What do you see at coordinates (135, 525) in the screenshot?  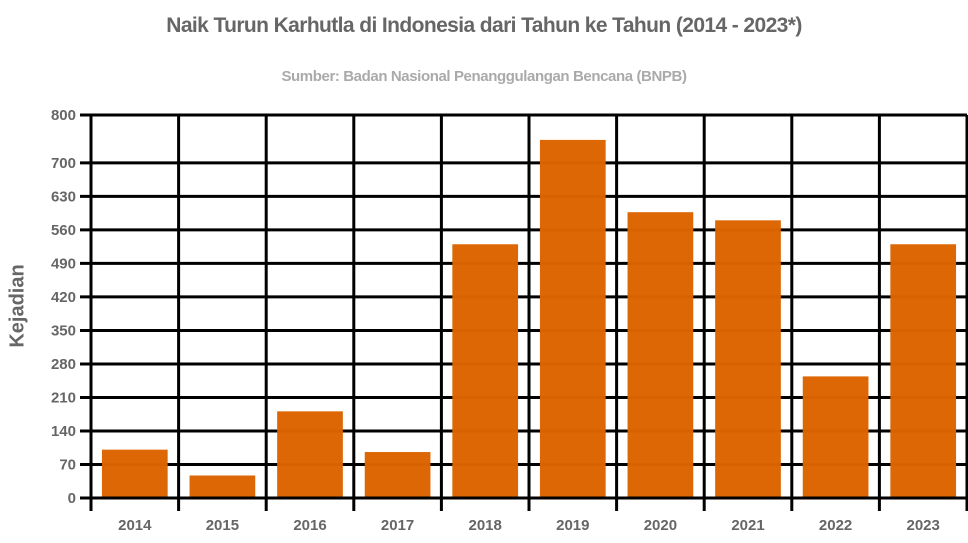 I see `x-tick-label: 2014` at bounding box center [135, 525].